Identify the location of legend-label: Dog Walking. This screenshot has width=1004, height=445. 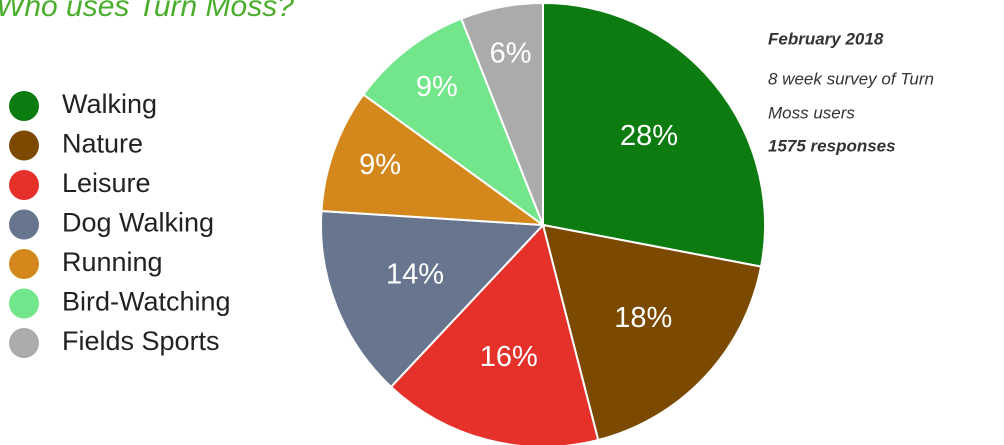
(138, 223).